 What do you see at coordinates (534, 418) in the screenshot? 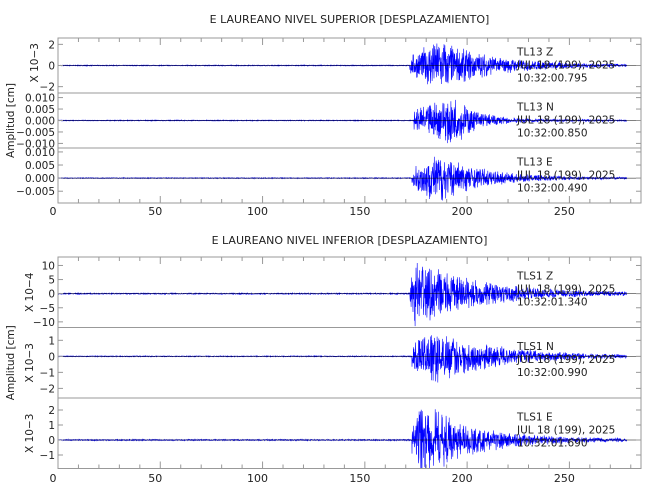
I see `station-label: TLS1 E` at bounding box center [534, 418].